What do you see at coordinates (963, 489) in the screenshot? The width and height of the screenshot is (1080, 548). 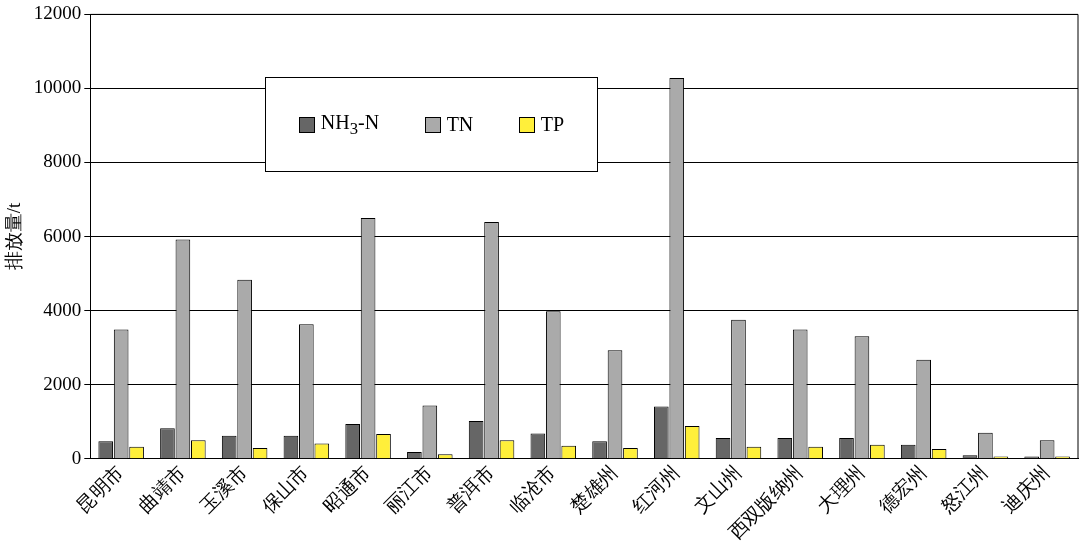 I see `x-tick-label: 怒江州` at bounding box center [963, 489].